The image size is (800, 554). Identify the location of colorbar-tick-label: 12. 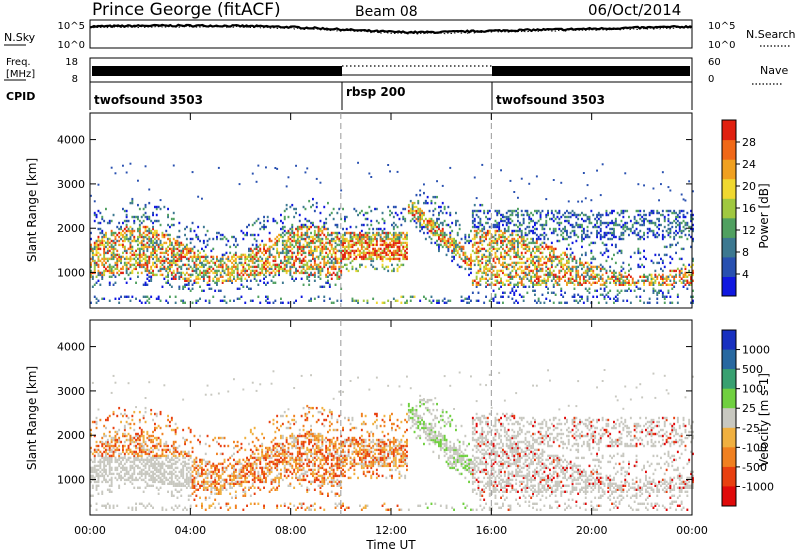
(749, 230).